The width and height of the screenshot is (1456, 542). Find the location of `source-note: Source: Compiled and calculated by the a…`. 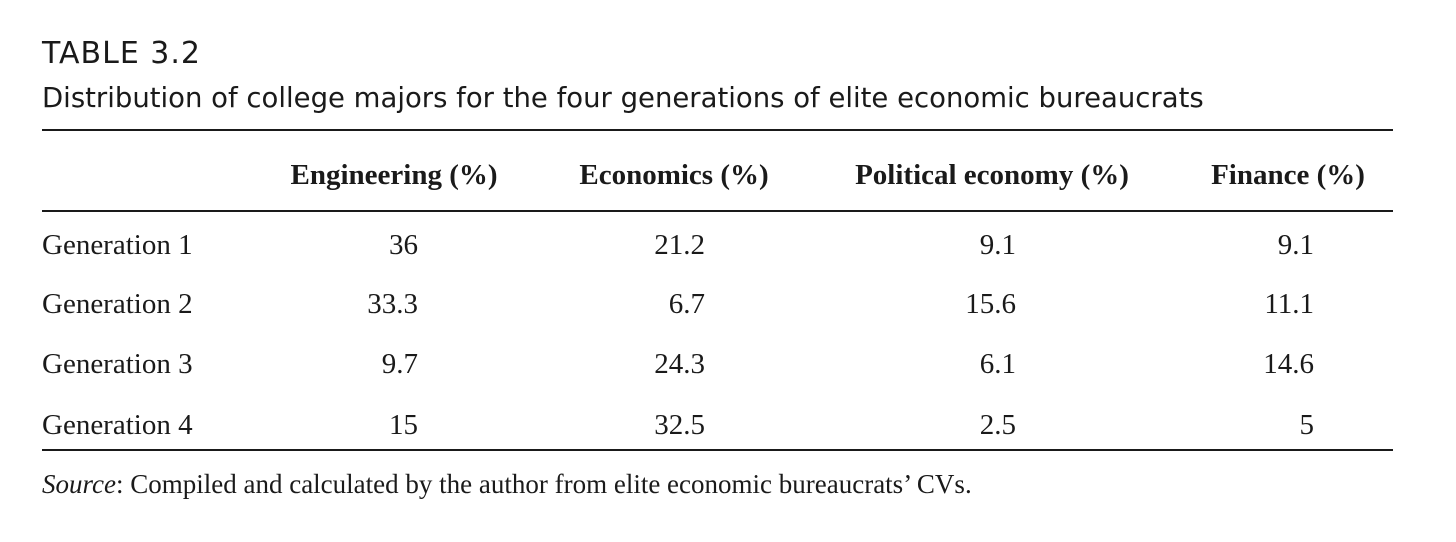

source-note: Source: Compiled and calculated by the a… is located at coordinates (507, 484).